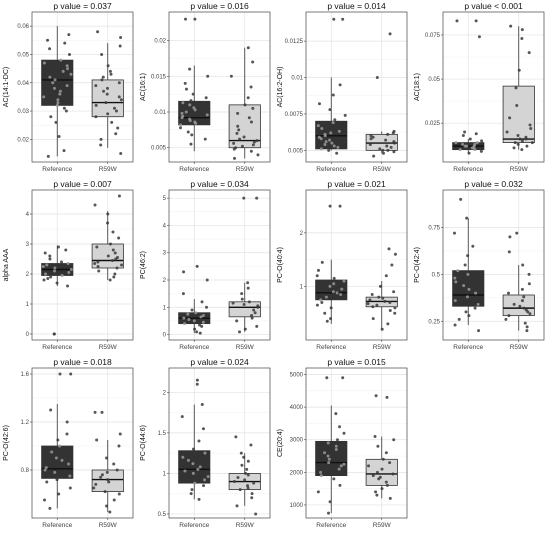  I want to click on y-tick-label: 0.5, so click(436, 275).